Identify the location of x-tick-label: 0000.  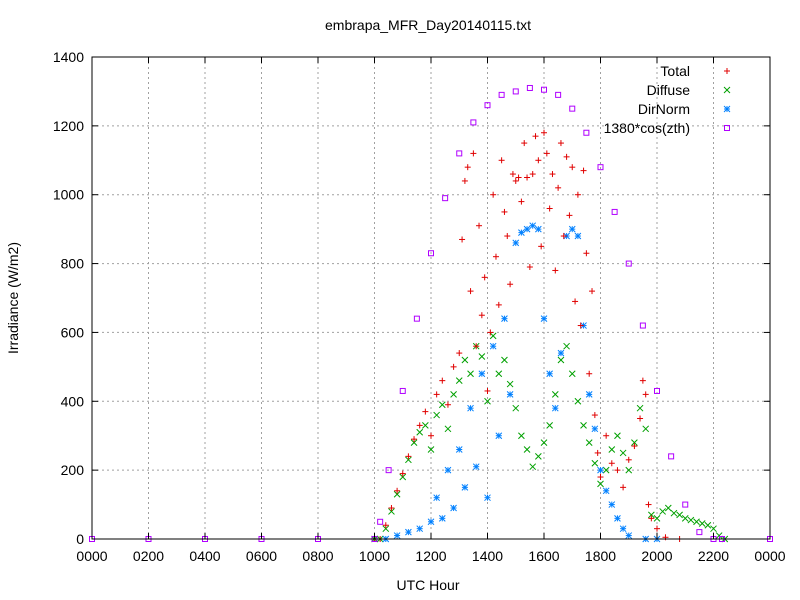
(769, 556).